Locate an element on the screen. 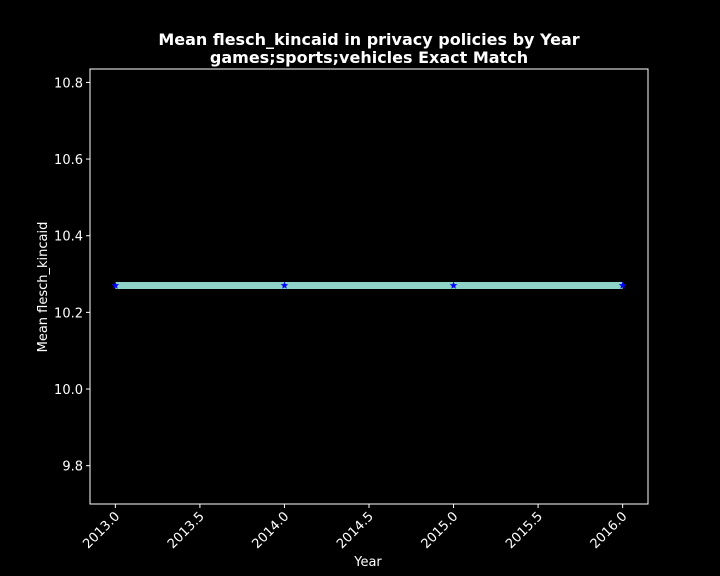 This screenshot has width=720, height=576. y-tick-label: 10.8 is located at coordinates (68, 83).